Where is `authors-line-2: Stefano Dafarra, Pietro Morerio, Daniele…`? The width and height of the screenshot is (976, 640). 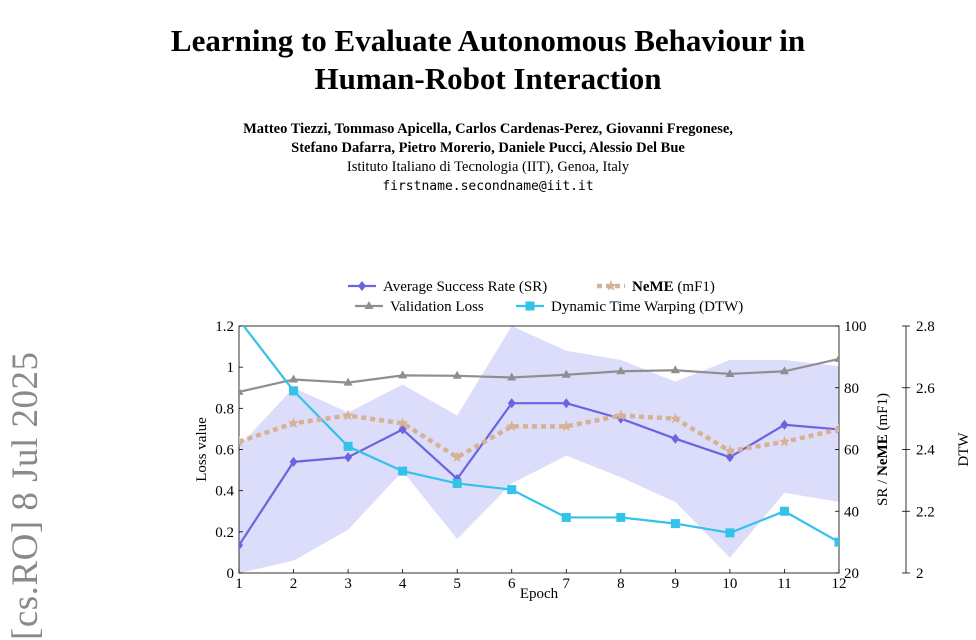 authors-line-2: Stefano Dafarra, Pietro Morerio, Daniele… is located at coordinates (488, 148).